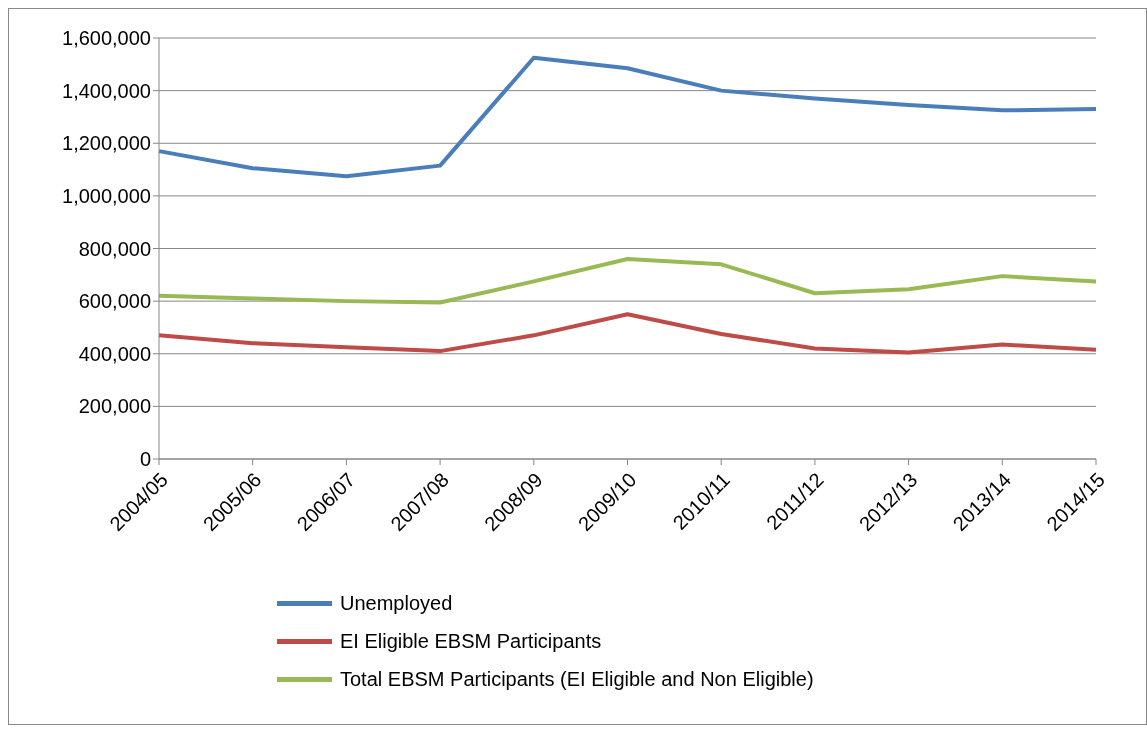 The height and width of the screenshot is (733, 1147). I want to click on y-tick-label: 800,000, so click(114, 248).